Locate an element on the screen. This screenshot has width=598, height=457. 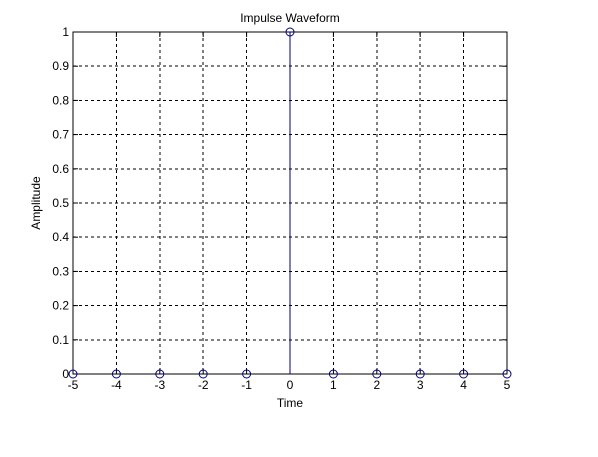
x-tick-label: -5 is located at coordinates (73, 385).